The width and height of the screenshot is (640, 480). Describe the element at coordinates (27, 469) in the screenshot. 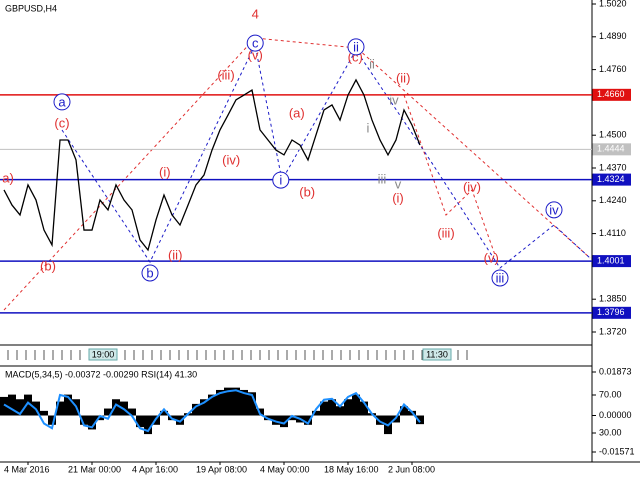

I see `x-tick-label: 4 Mar 2016` at that location.